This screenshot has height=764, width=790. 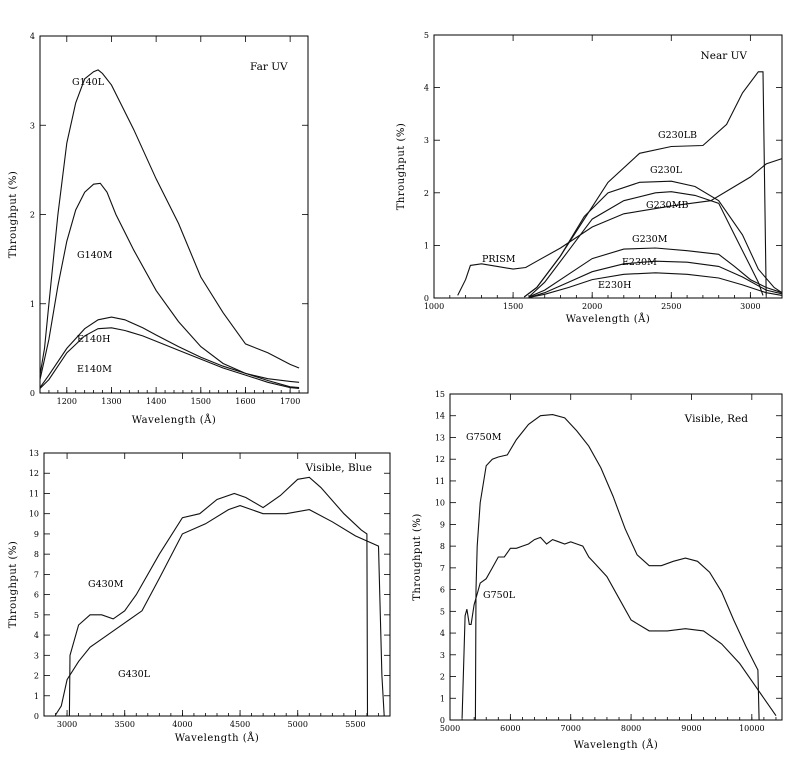 What do you see at coordinates (571, 728) in the screenshot?
I see `x-tick-label: 7000` at bounding box center [571, 728].